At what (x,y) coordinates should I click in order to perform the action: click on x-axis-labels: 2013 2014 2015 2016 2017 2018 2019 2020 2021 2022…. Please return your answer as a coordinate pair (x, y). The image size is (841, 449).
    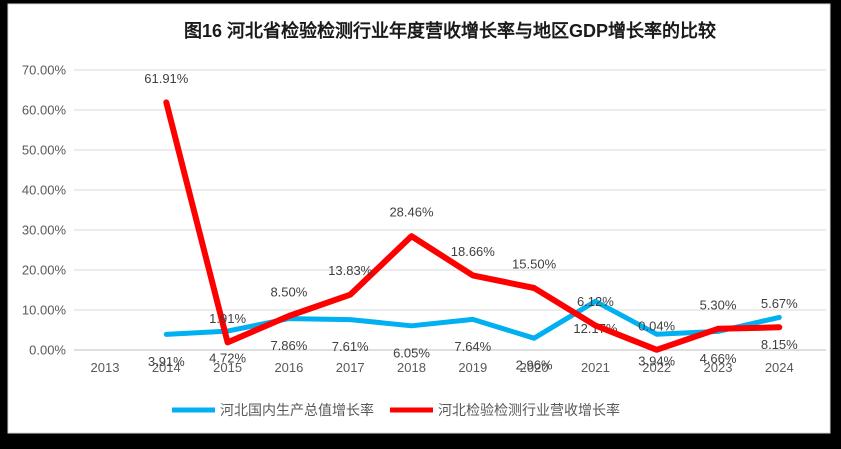
    Looking at the image, I should click on (442, 367).